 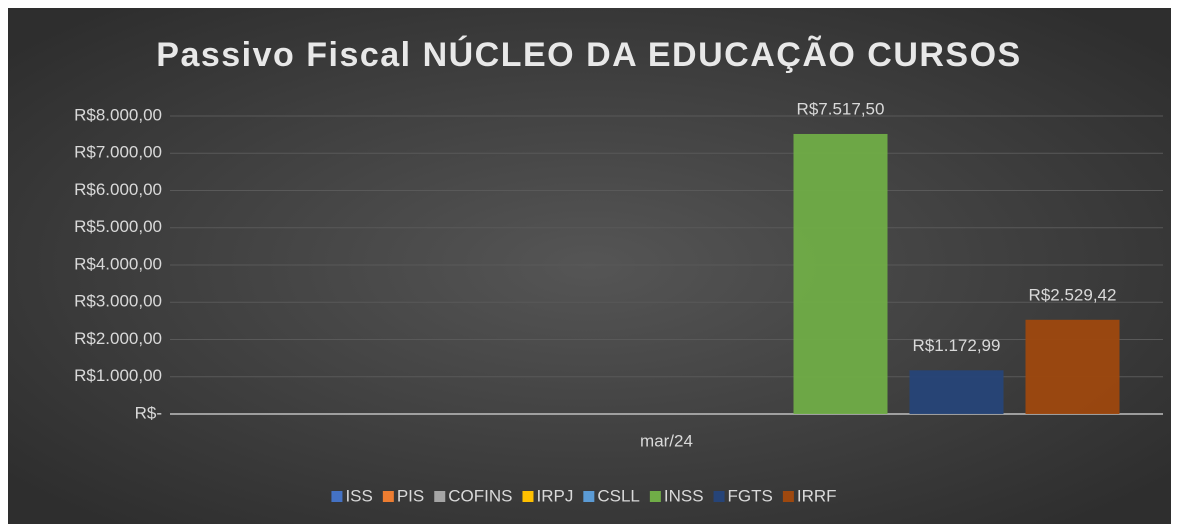 I want to click on legend-label: COFINS, so click(x=480, y=495).